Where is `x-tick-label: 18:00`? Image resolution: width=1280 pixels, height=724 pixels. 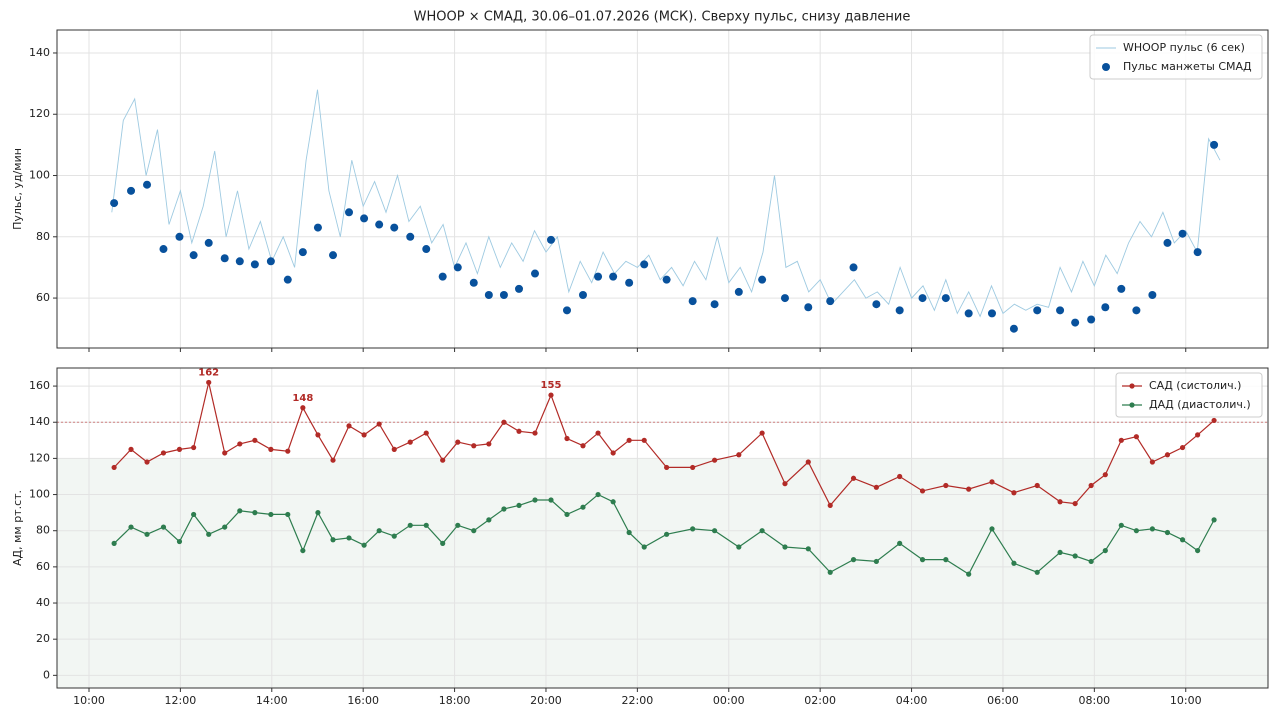 x-tick-label: 18:00 is located at coordinates (455, 700).